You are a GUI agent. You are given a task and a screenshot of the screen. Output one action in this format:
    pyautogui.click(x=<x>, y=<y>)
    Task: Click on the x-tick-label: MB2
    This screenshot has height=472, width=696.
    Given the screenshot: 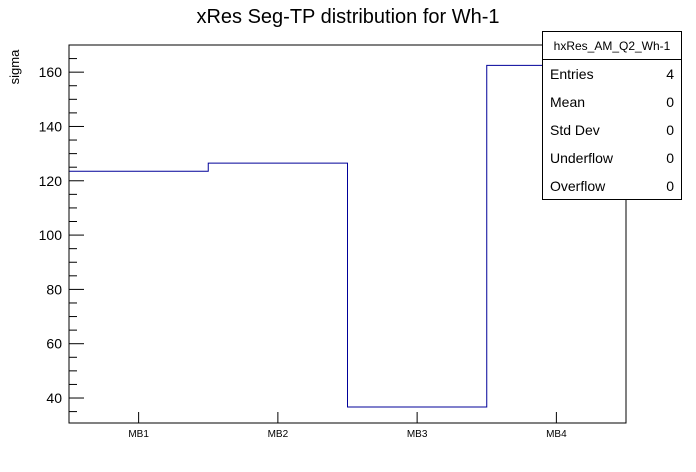 What is the action you would take?
    pyautogui.click(x=278, y=434)
    